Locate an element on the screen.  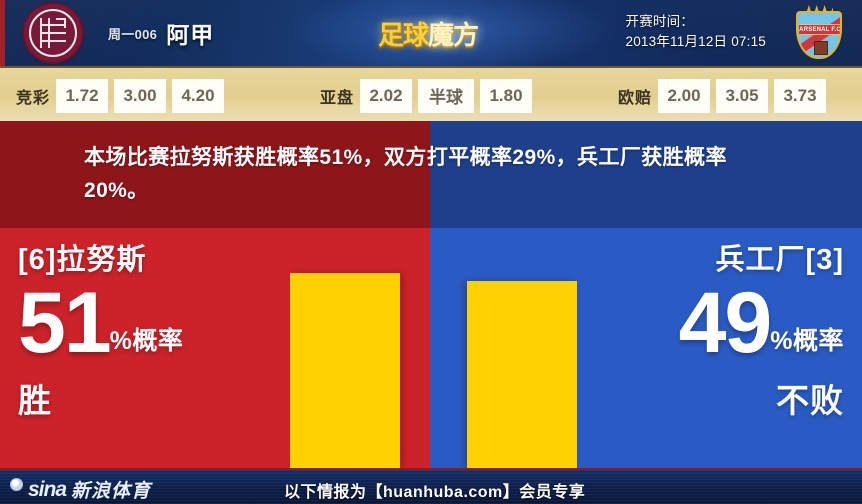
away-probability-bar is located at coordinates (522, 374).